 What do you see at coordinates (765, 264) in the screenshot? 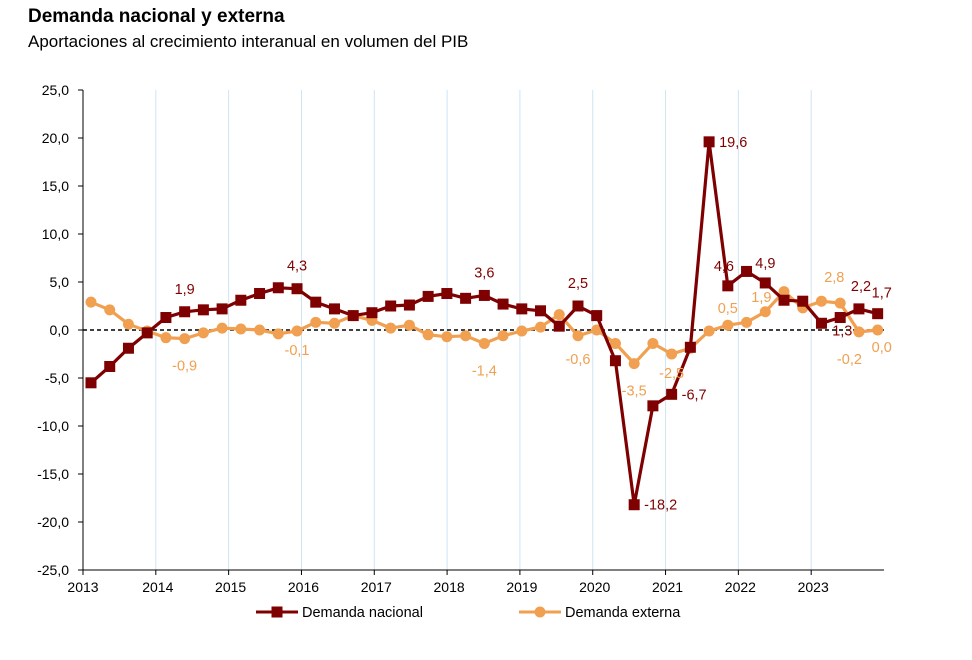
I see `data-label-nacional: 4,9` at bounding box center [765, 264].